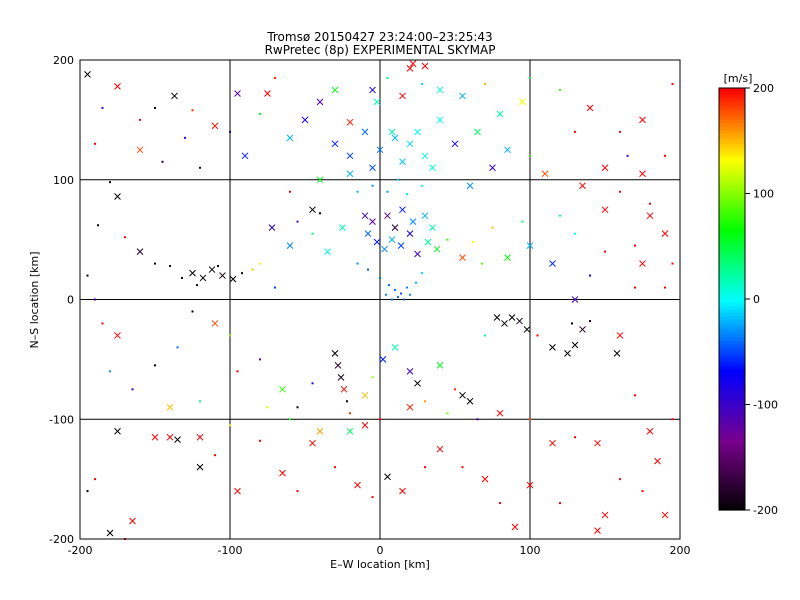 Image resolution: width=800 pixels, height=600 pixels. What do you see at coordinates (765, 405) in the screenshot?
I see `colorbar-tick-label-1: -100` at bounding box center [765, 405].